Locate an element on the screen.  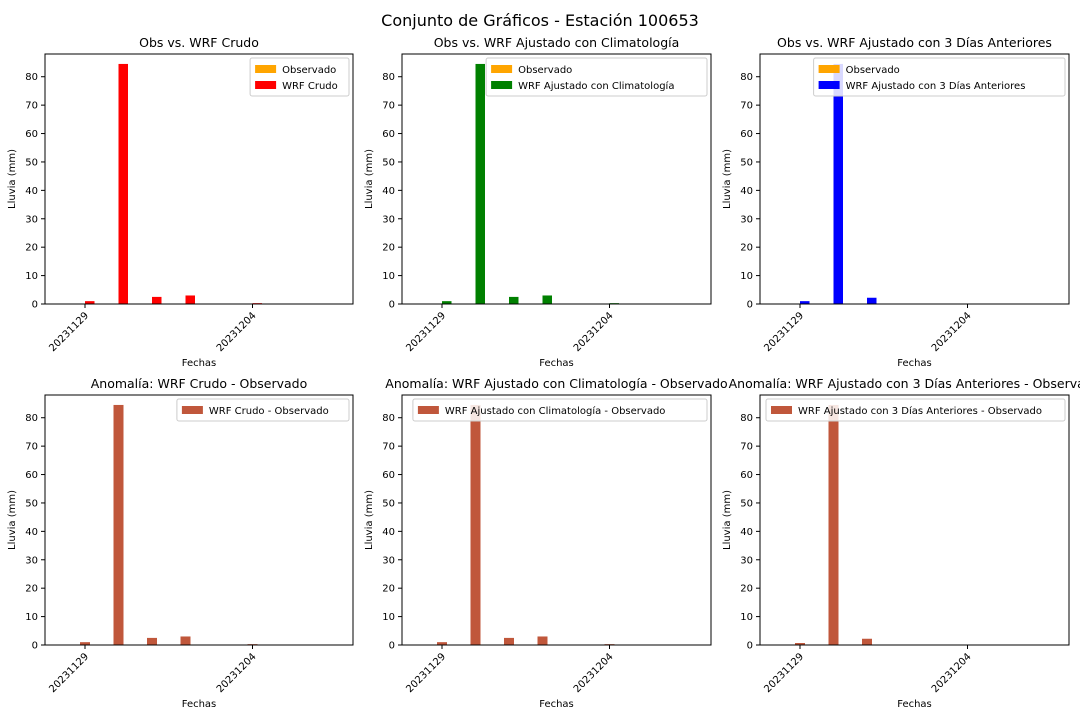
legend-label: WRF Crudo is located at coordinates (310, 86).